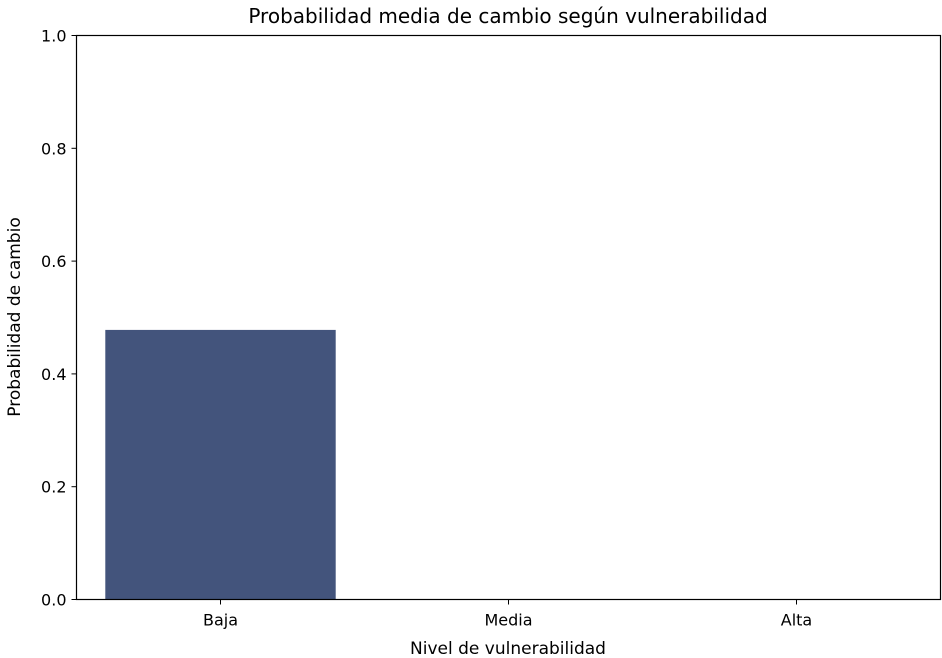 This screenshot has height=658, width=942. What do you see at coordinates (53, 261) in the screenshot?
I see `y-tick-label: 0.6` at bounding box center [53, 261].